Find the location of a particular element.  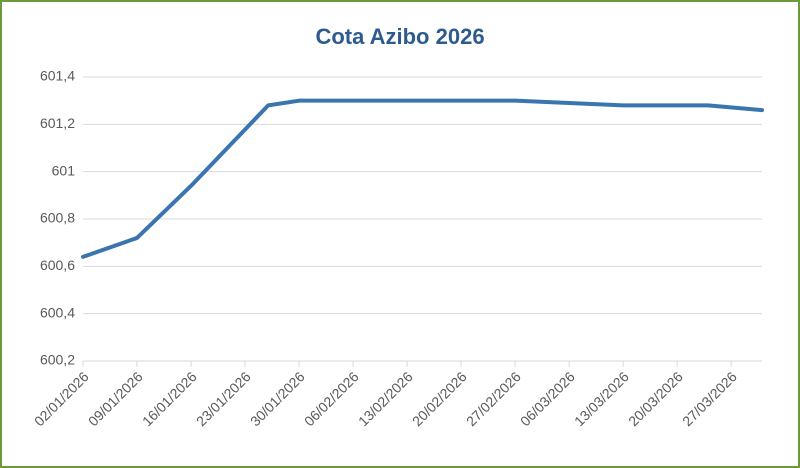

y-tick-label: 600,6 is located at coordinates (57, 265).